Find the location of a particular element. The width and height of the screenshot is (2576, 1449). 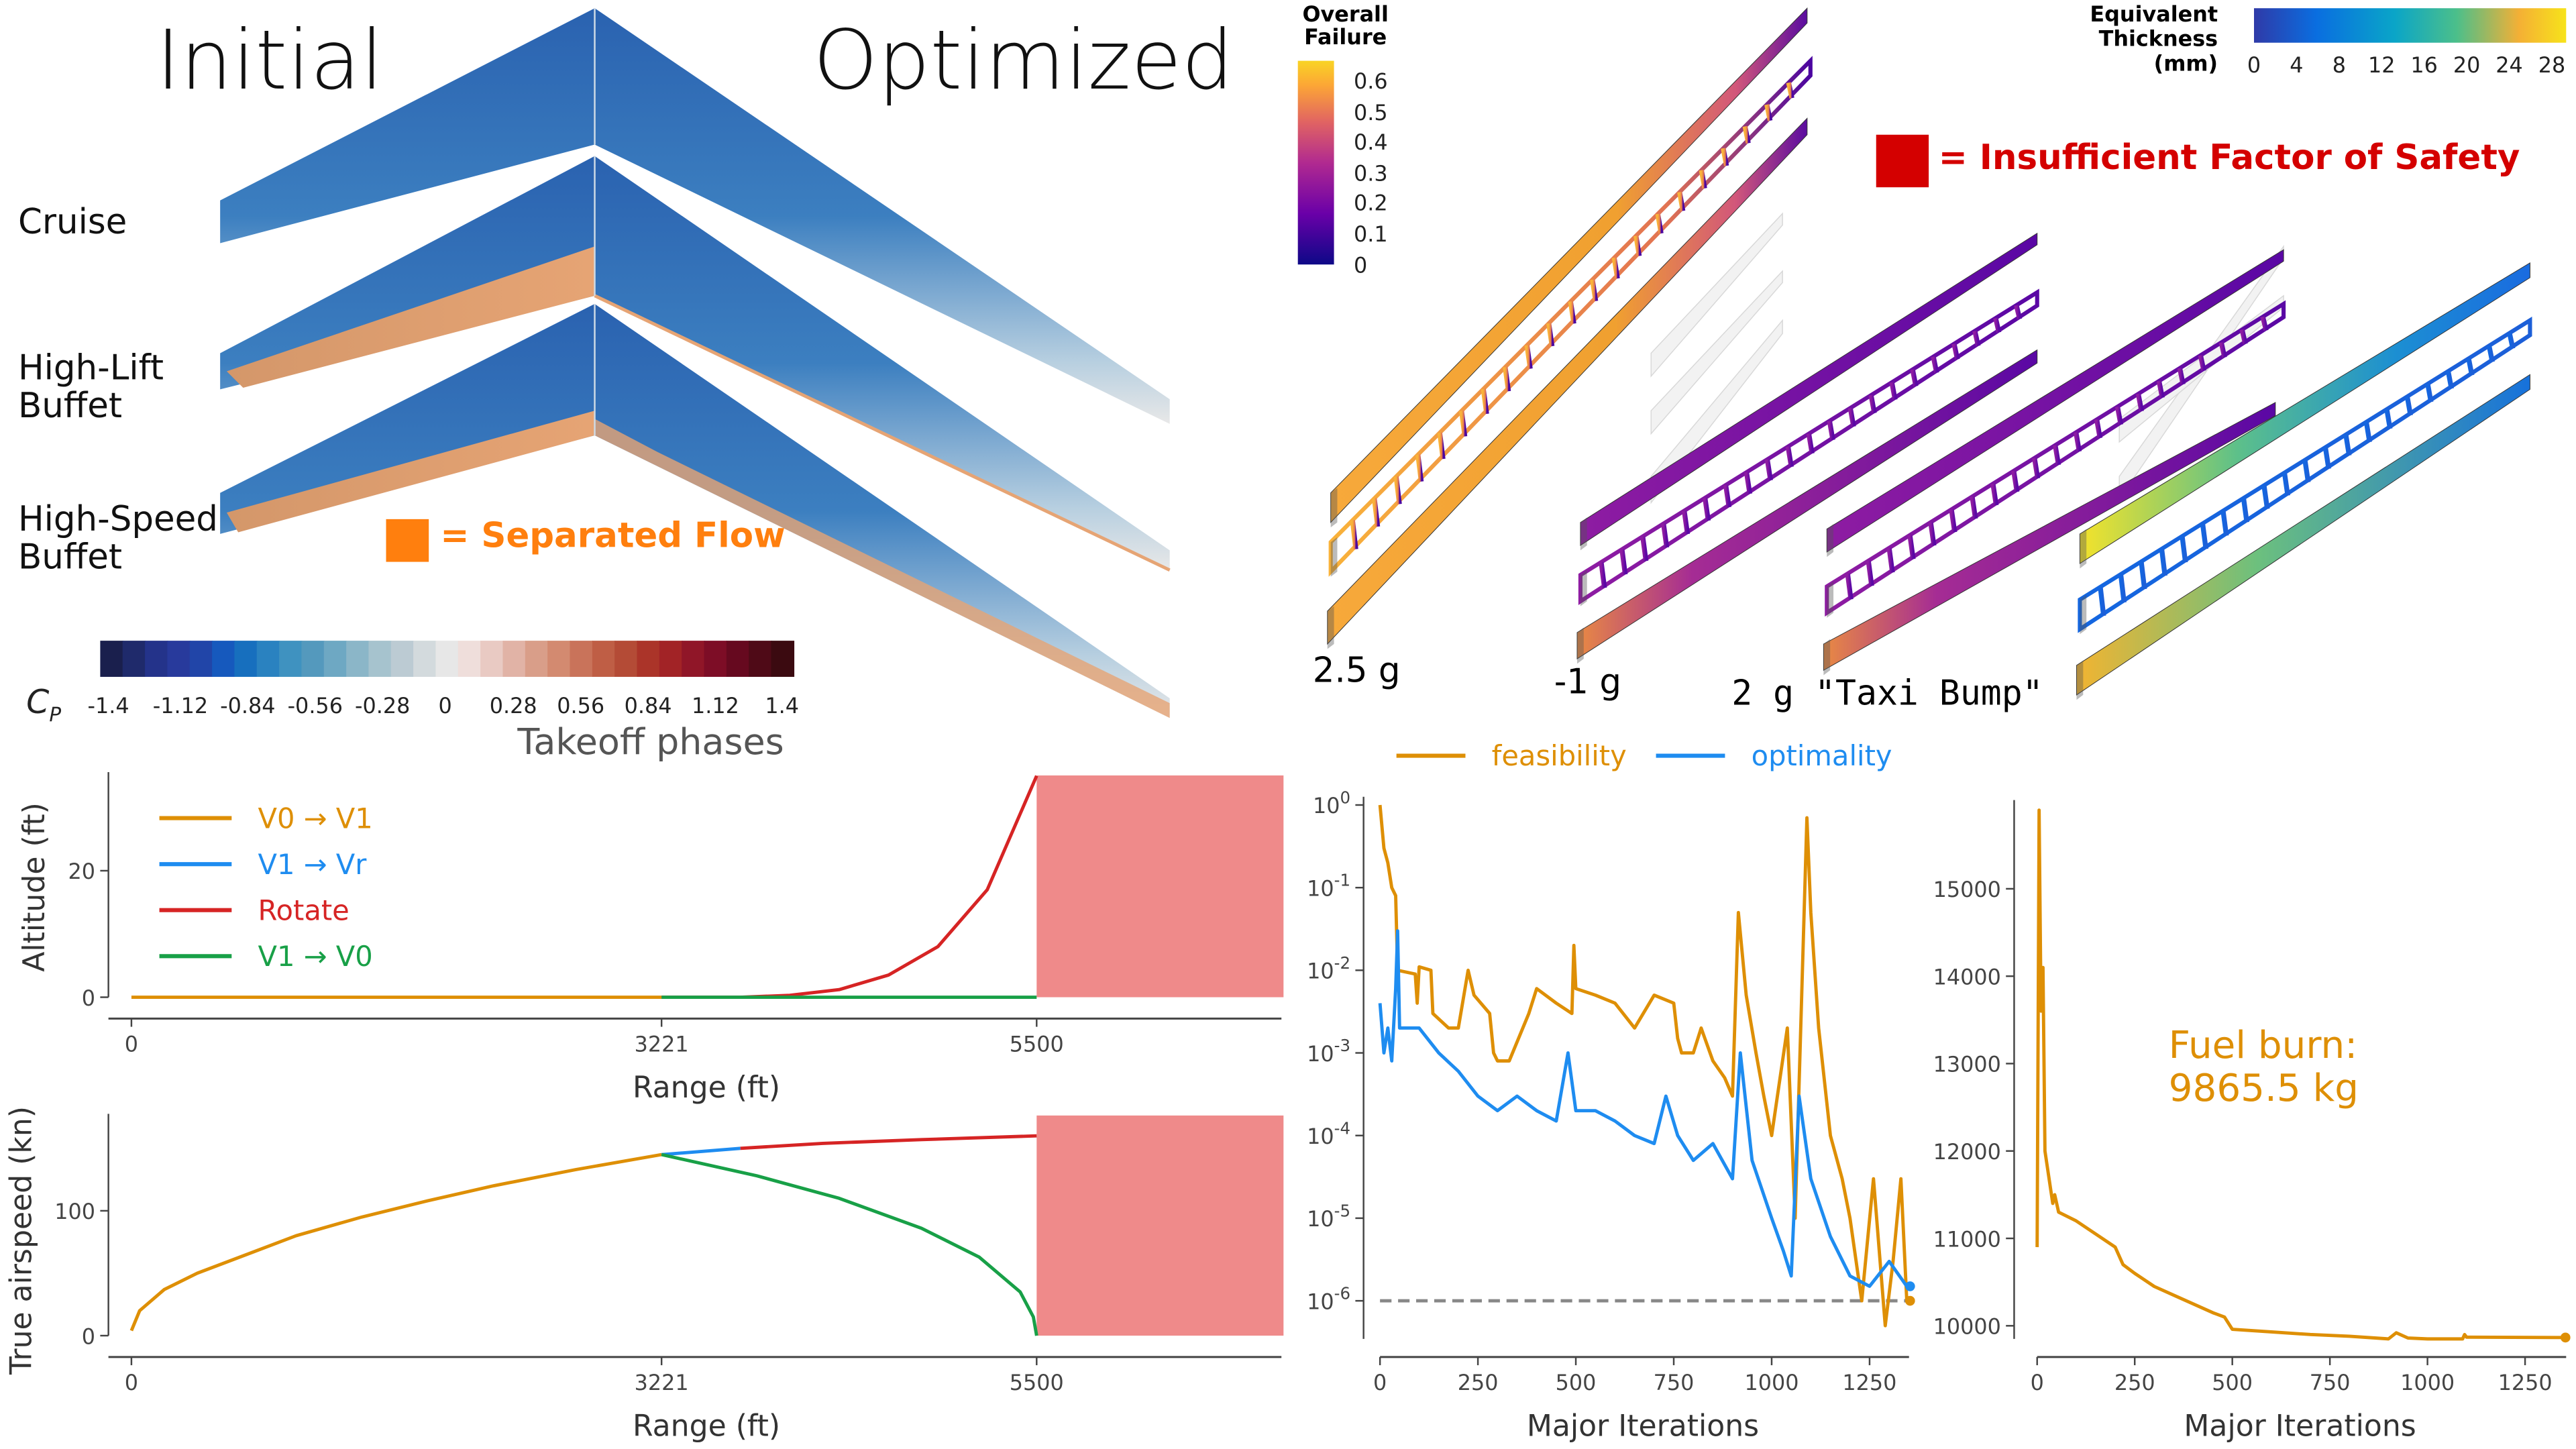

wingbox-thickness-upper-skin-surface is located at coordinates (2304, 413).